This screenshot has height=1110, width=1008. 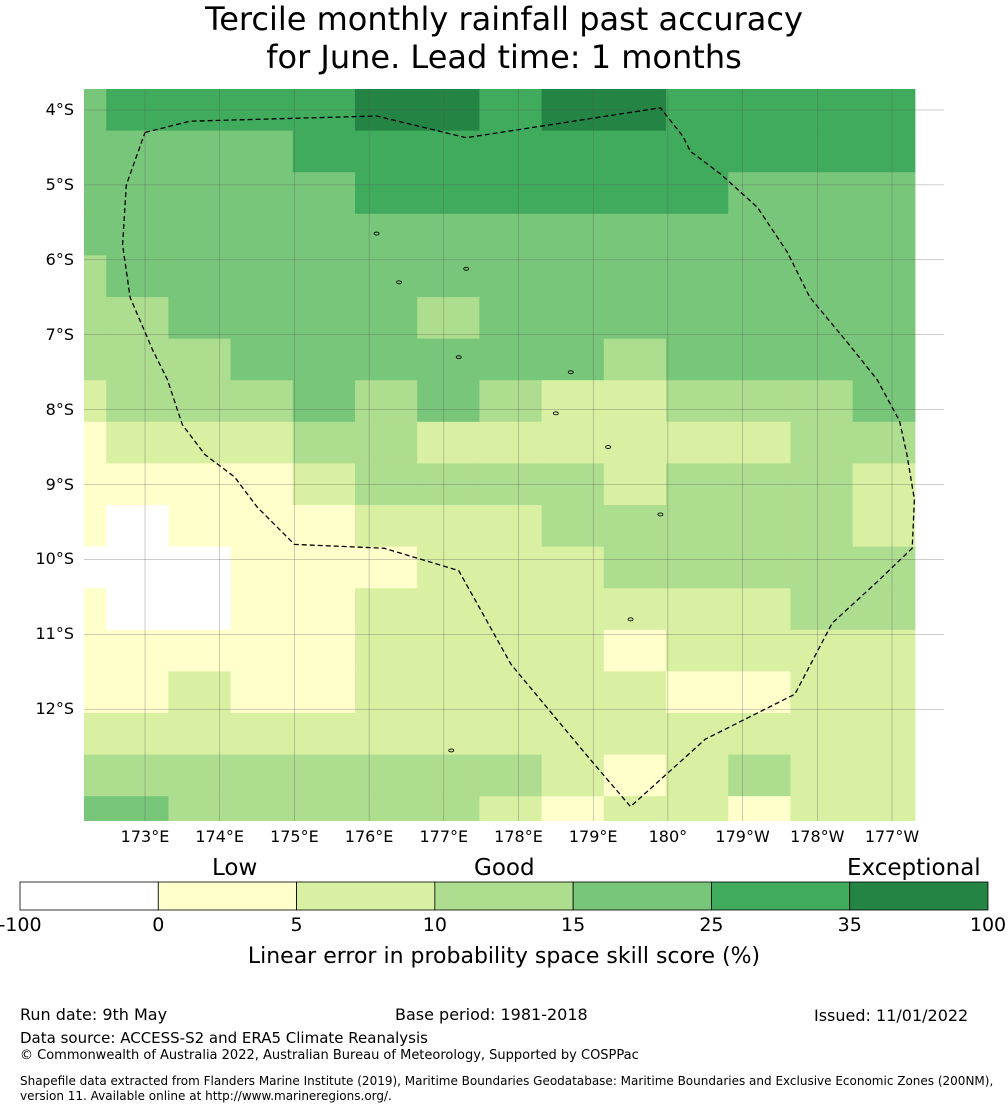 I want to click on longitude-label: 177°W, so click(x=892, y=836).